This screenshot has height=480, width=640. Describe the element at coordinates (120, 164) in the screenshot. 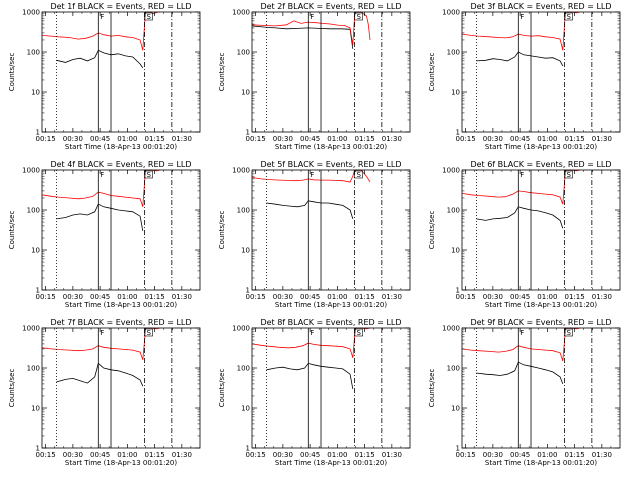

I see `chart-title: Det 4f BLACK = Events, RED = LLD` at that location.